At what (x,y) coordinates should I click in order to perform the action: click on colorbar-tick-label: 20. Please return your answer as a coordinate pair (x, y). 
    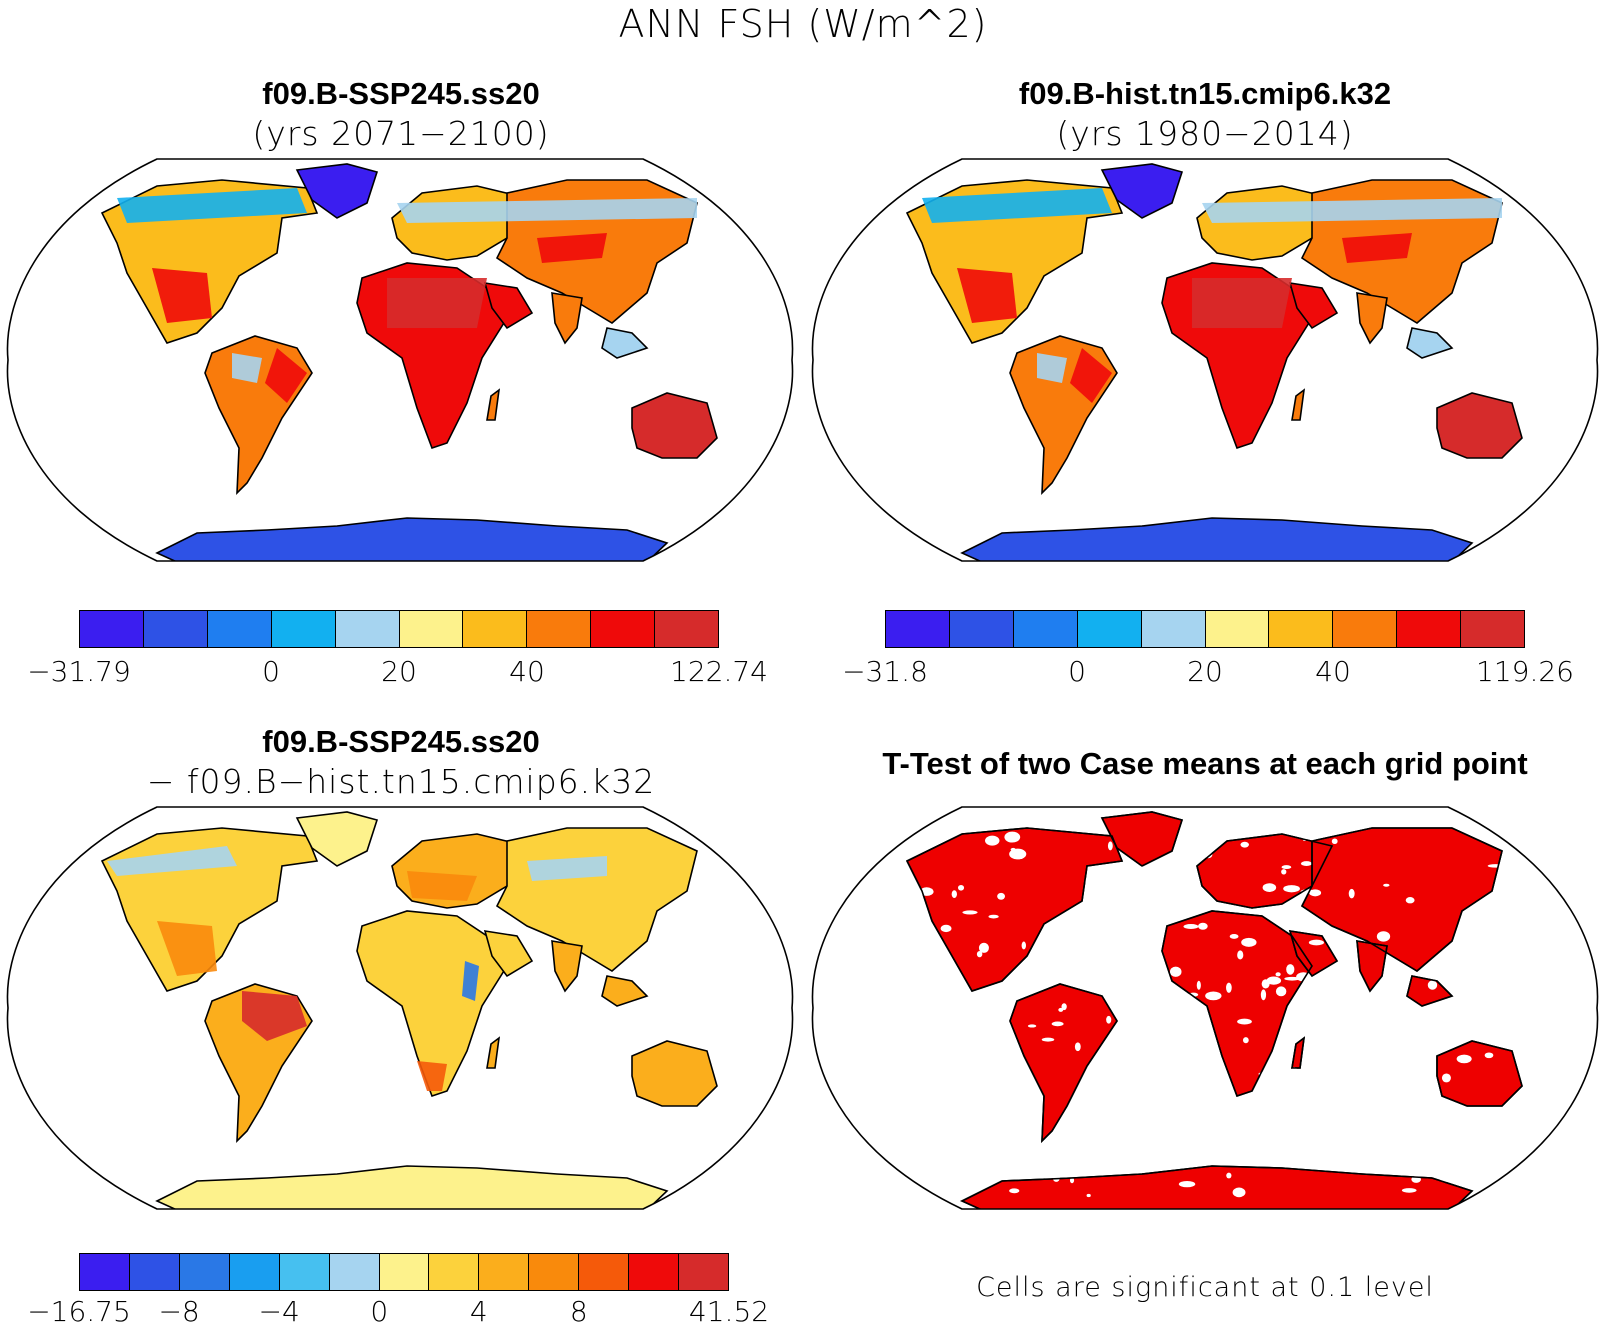
    Looking at the image, I should click on (399, 671).